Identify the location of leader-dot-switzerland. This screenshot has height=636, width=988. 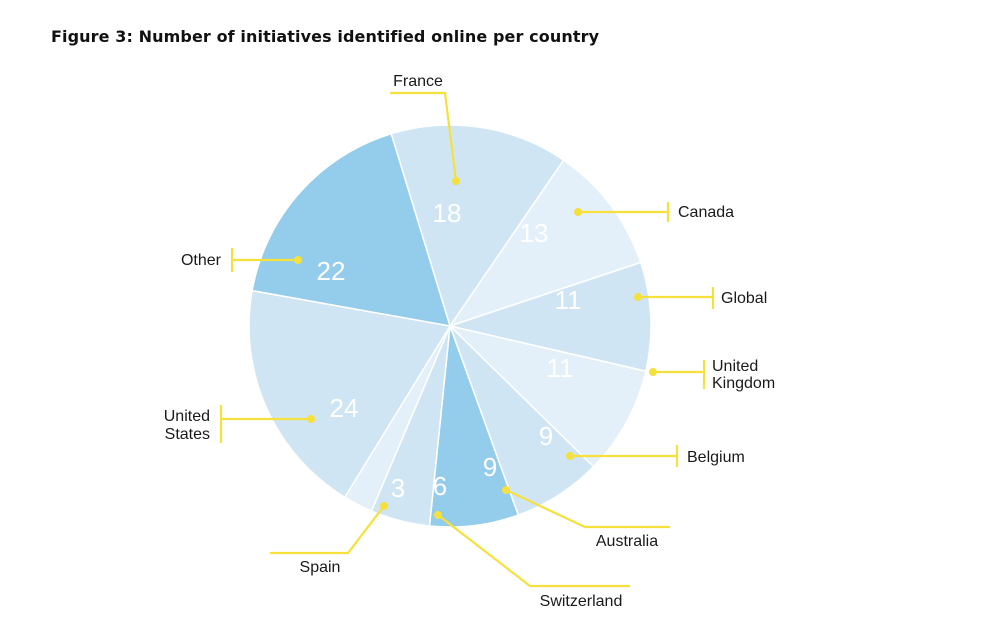
(438, 515).